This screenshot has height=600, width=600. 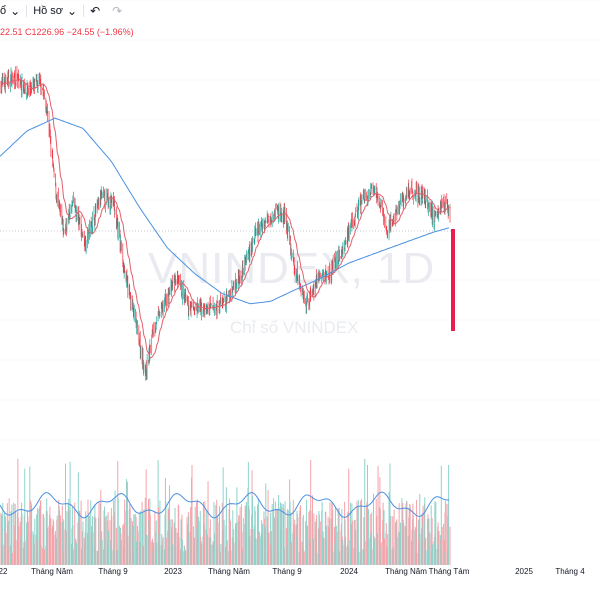 What do you see at coordinates (55, 11) in the screenshot?
I see `profile-dropdown: Hồ sơ ⌄` at bounding box center [55, 11].